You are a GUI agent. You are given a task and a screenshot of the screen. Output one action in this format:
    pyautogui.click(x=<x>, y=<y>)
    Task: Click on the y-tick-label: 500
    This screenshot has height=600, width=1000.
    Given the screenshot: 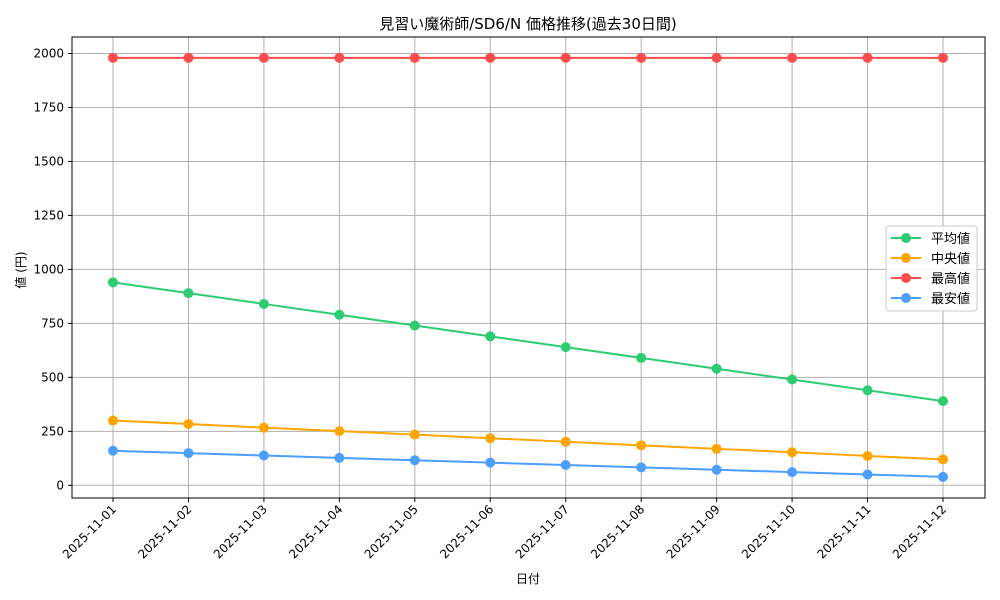 What is the action you would take?
    pyautogui.click(x=52, y=377)
    